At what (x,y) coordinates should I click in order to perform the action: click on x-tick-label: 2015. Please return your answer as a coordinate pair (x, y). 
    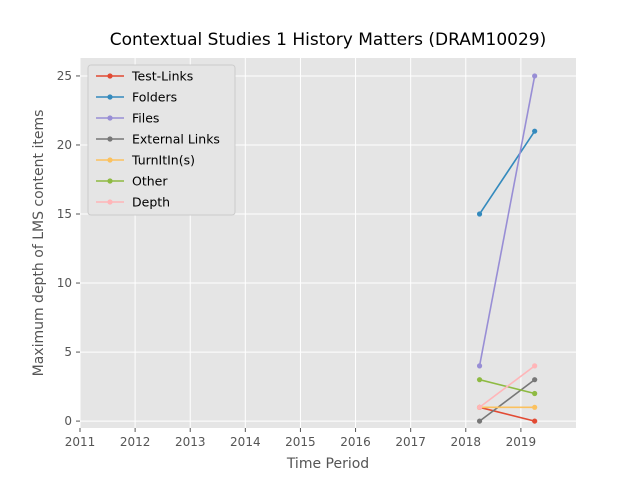
    Looking at the image, I should click on (300, 442).